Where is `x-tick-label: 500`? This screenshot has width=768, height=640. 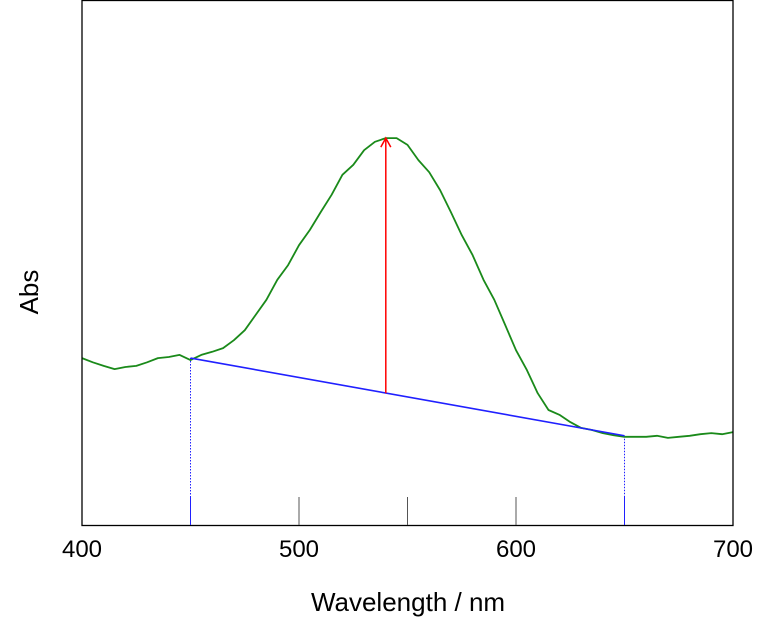
x-tick-label: 500 is located at coordinates (299, 549).